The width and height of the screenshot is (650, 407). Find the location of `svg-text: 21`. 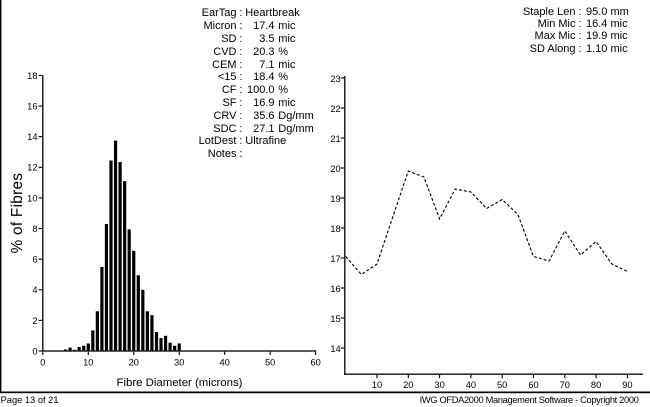

svg-text: 21 is located at coordinates (335, 139).